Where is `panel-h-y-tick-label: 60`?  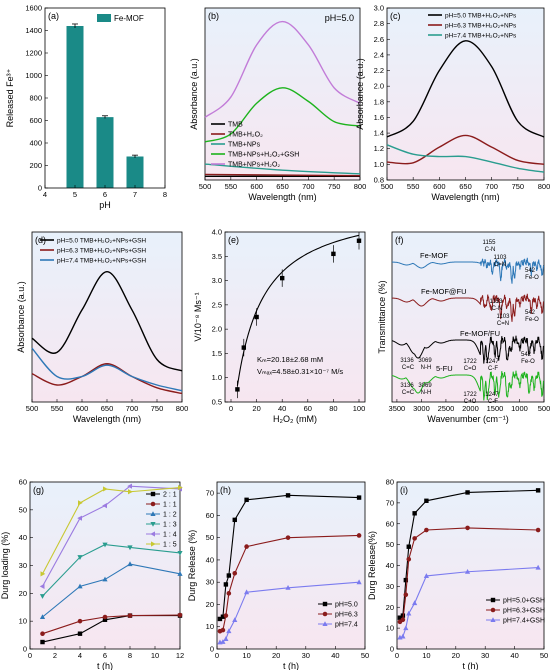 panel-h-y-tick-label: 60 is located at coordinates (210, 515).